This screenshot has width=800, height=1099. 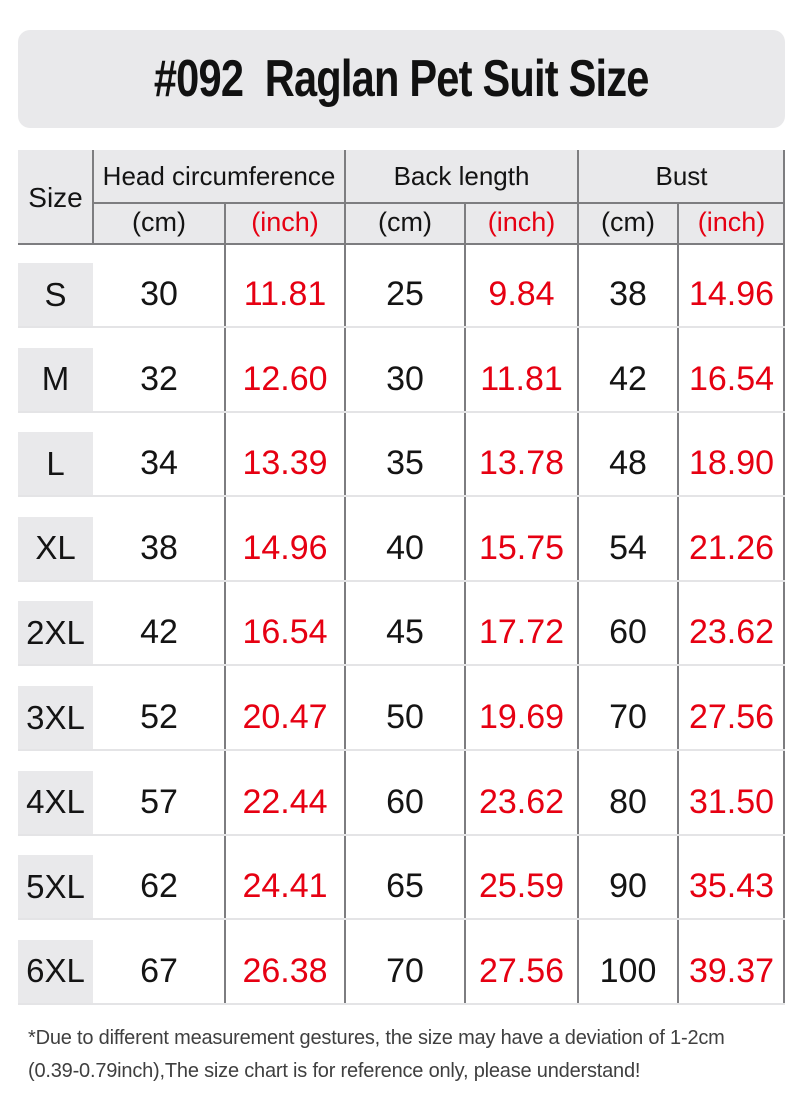 What do you see at coordinates (731, 547) in the screenshot?
I see `inch-value-cell: 21.26` at bounding box center [731, 547].